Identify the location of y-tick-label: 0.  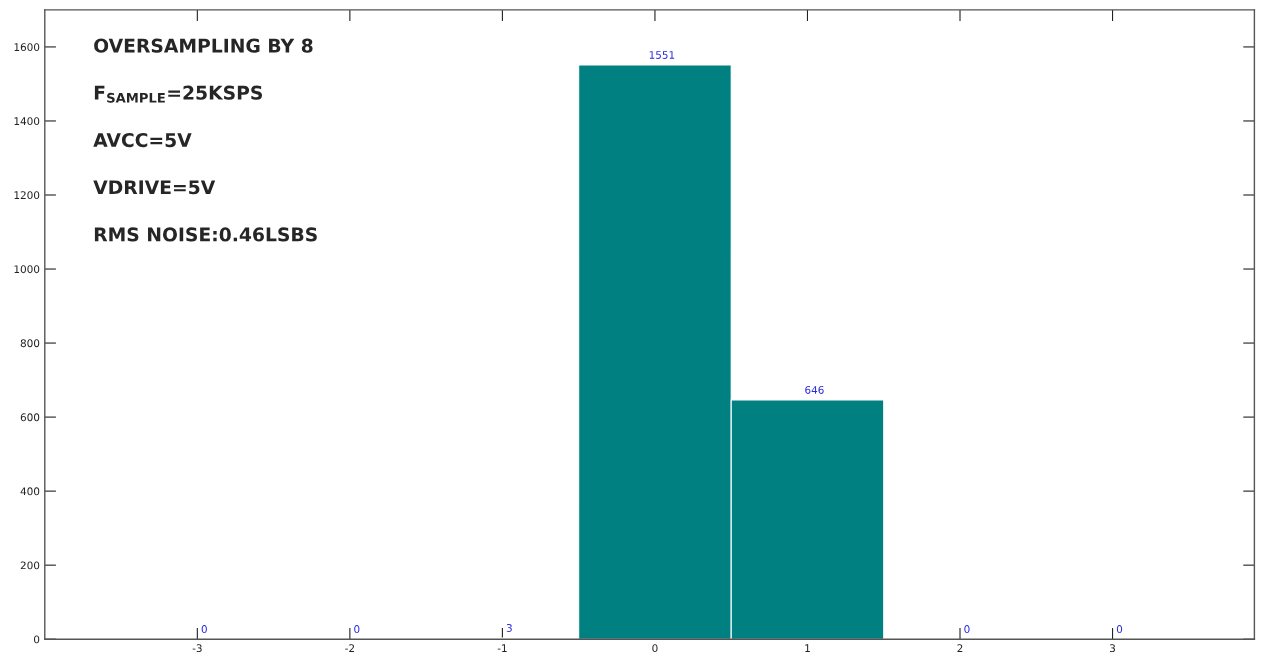
(37, 639).